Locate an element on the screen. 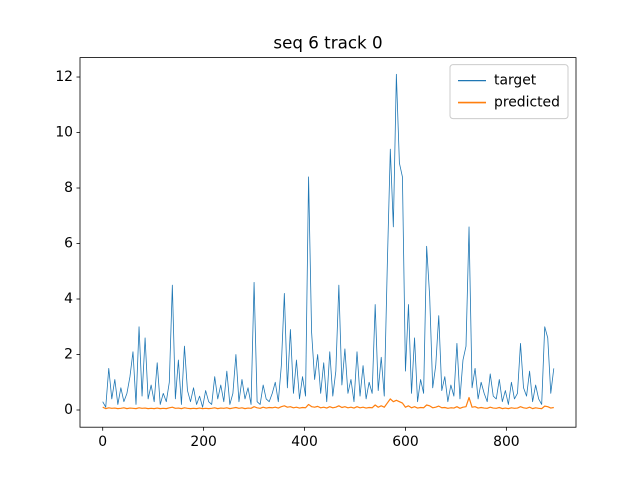 The height and width of the screenshot is (480, 640). y-tick-label: 8 is located at coordinates (68, 188).